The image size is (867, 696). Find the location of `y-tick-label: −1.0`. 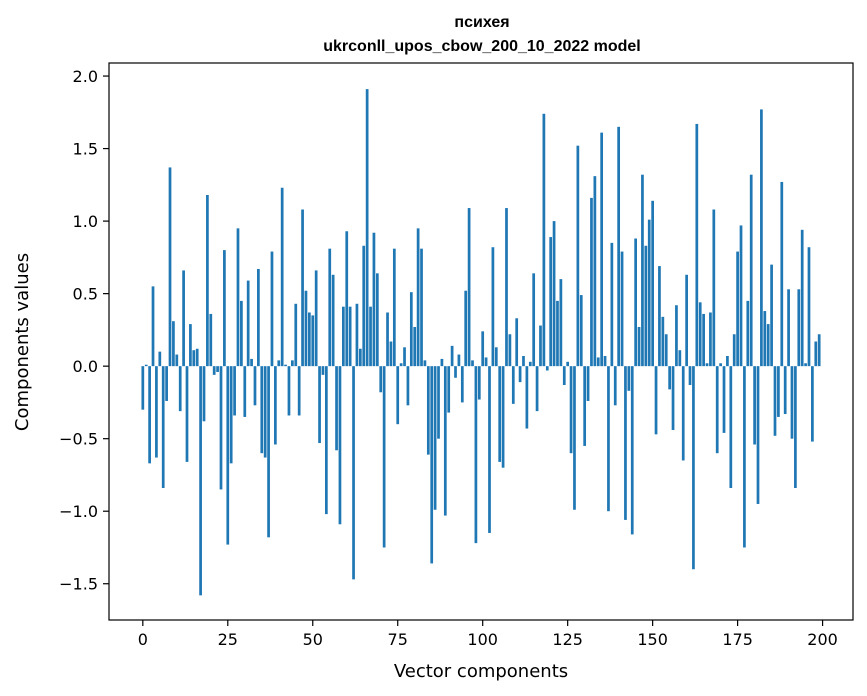

y-tick-label: −1.0 is located at coordinates (78, 511).